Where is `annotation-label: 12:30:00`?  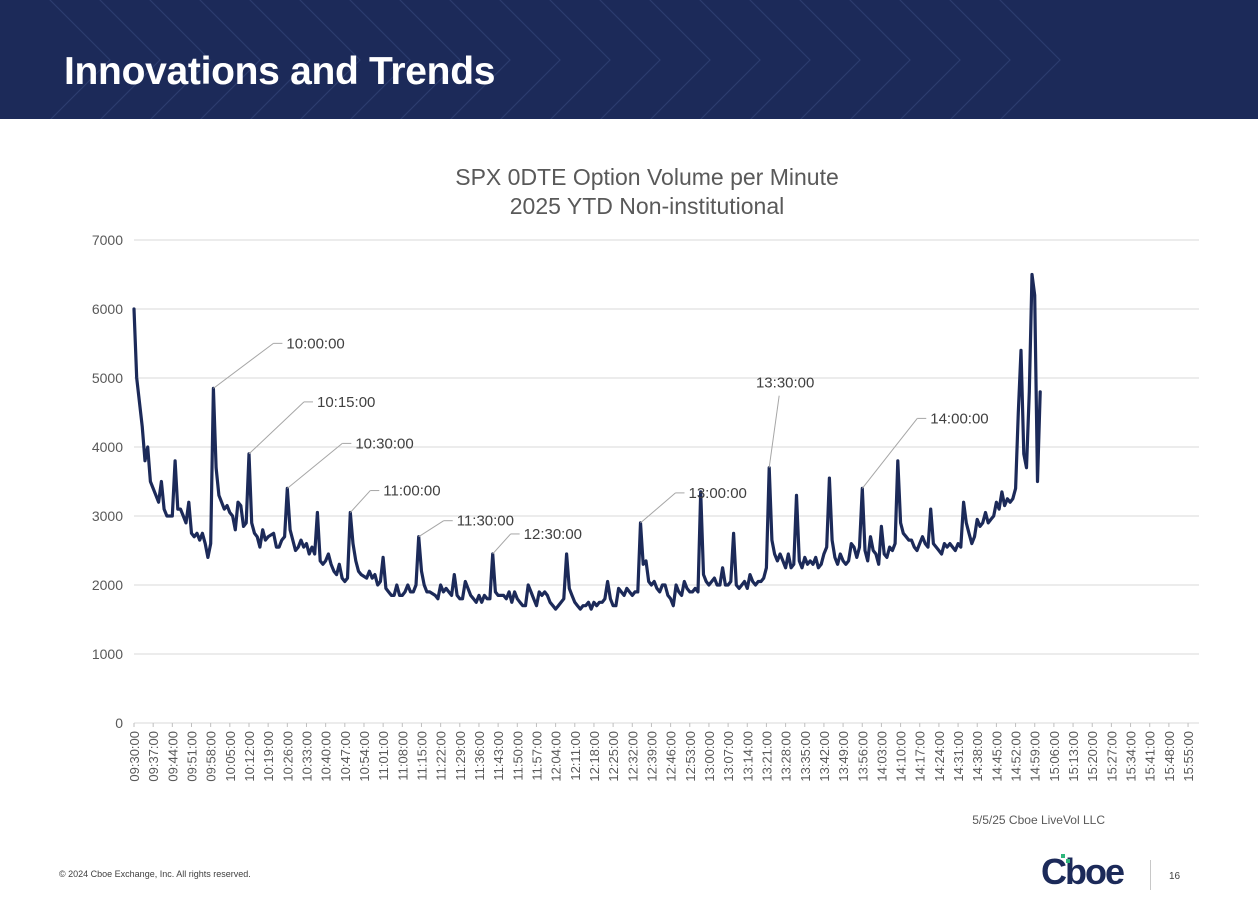
annotation-label: 12:30:00 is located at coordinates (553, 534).